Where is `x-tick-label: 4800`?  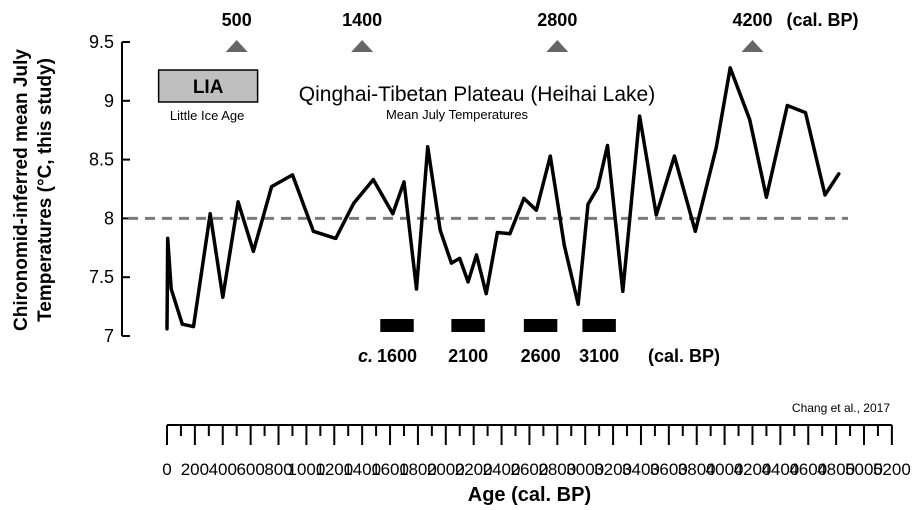
x-tick-label: 4800 is located at coordinates (836, 469).